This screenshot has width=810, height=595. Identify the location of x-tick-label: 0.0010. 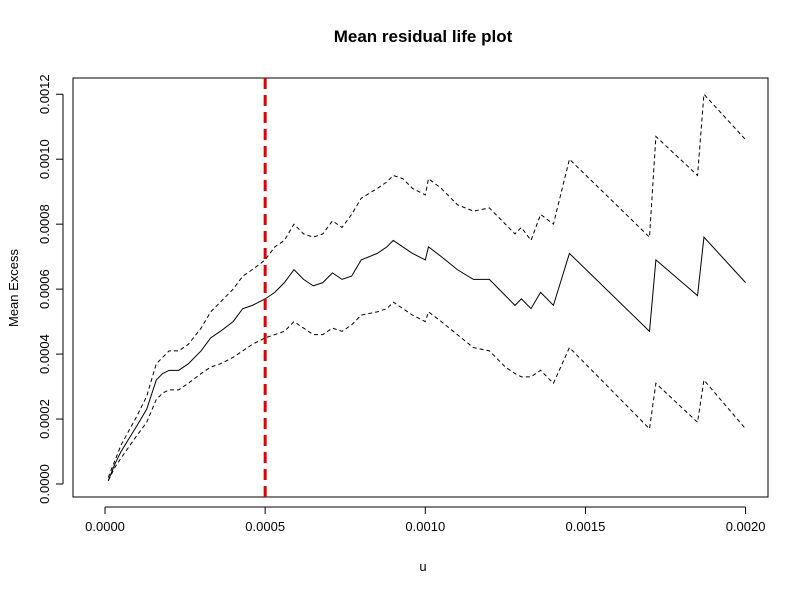
(425, 526).